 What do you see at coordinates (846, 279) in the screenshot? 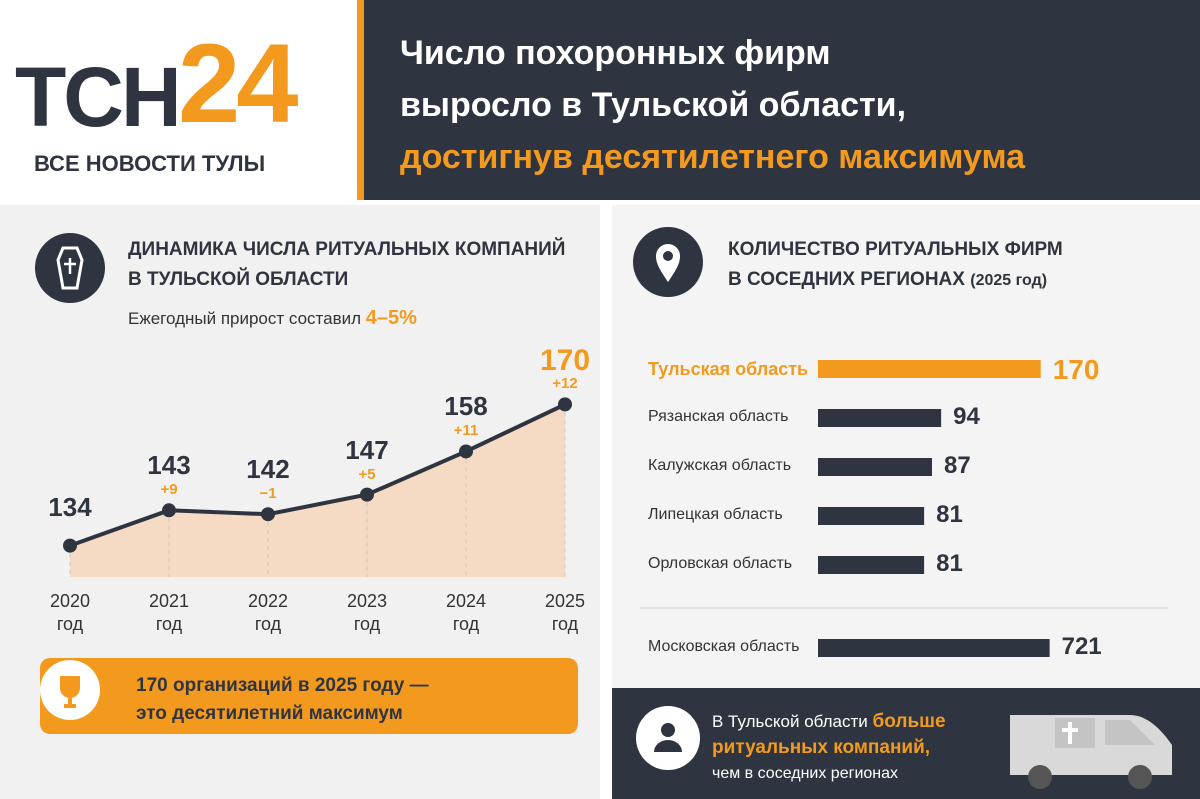
I see `chart-title-text: В СОСЕДНИХ РЕГИОНАХ` at bounding box center [846, 279].